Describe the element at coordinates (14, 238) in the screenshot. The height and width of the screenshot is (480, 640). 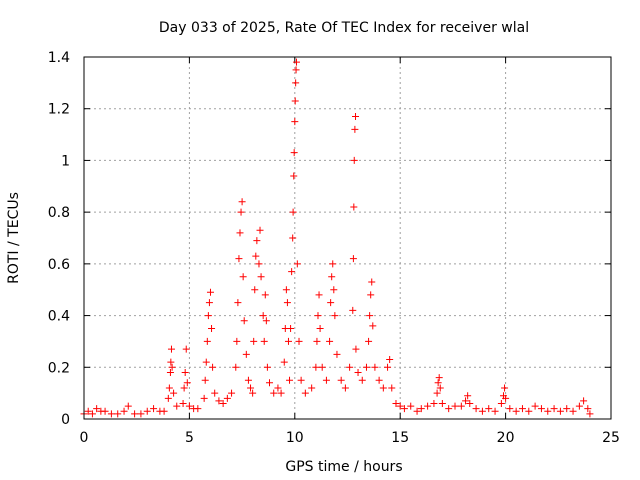
I see `y-axis-label: ROTI / TECUs` at that location.